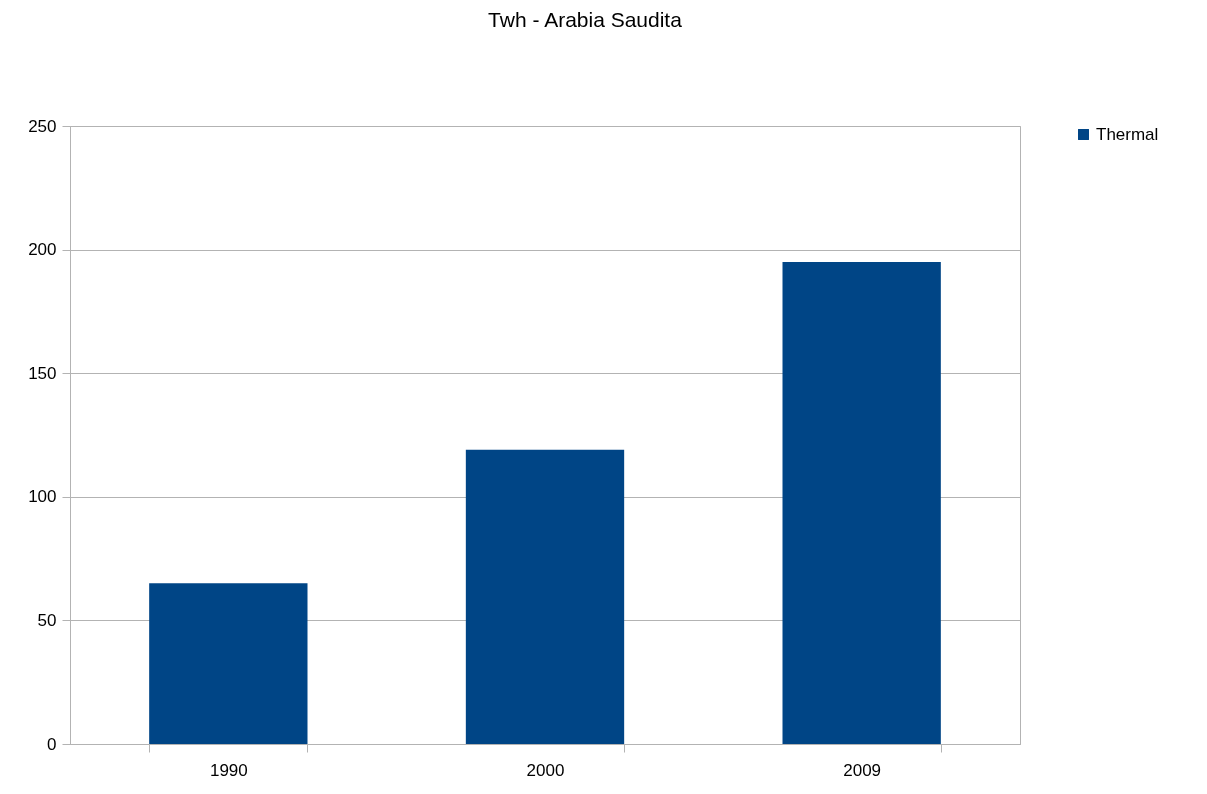 The image size is (1207, 794). I want to click on y-tick-label: 250, so click(42, 126).